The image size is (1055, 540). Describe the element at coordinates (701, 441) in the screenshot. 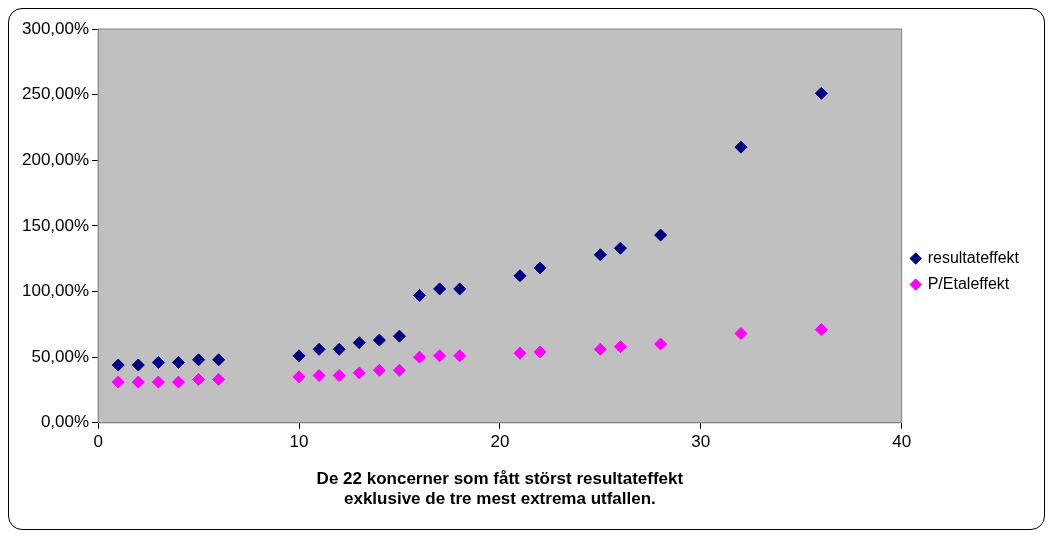

I see `x-tick-label: 30` at that location.